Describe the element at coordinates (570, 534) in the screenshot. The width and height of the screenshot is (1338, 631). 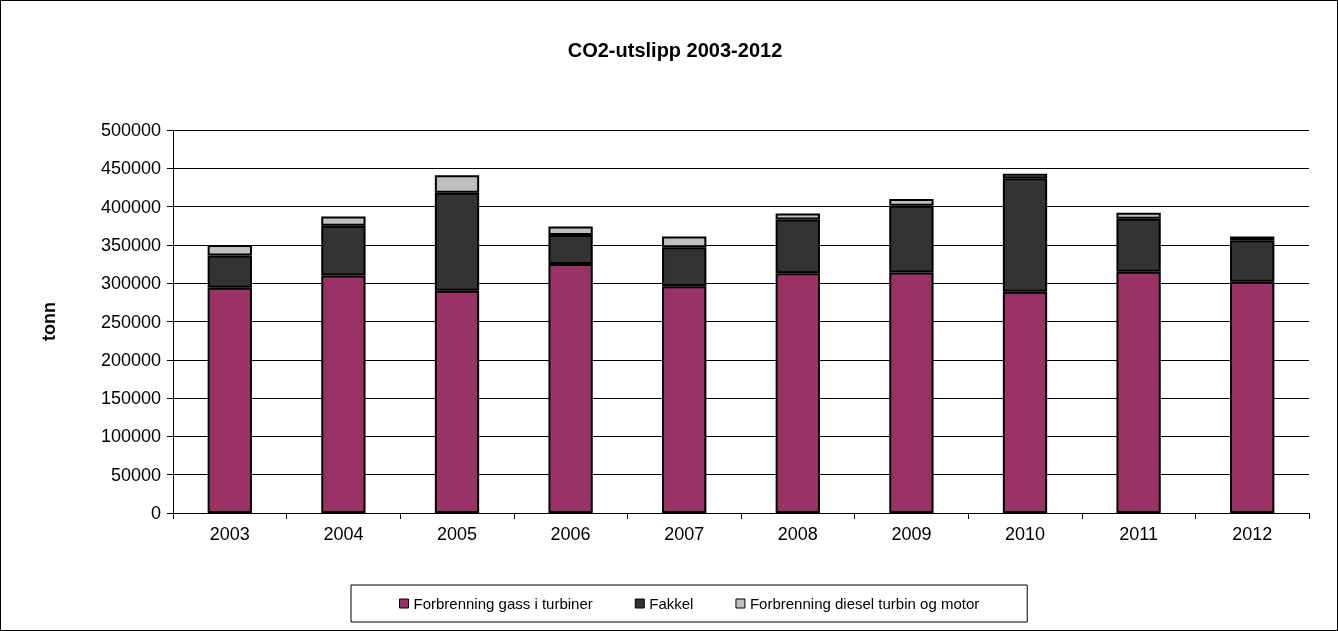
I see `x-tick-label: 2006` at that location.